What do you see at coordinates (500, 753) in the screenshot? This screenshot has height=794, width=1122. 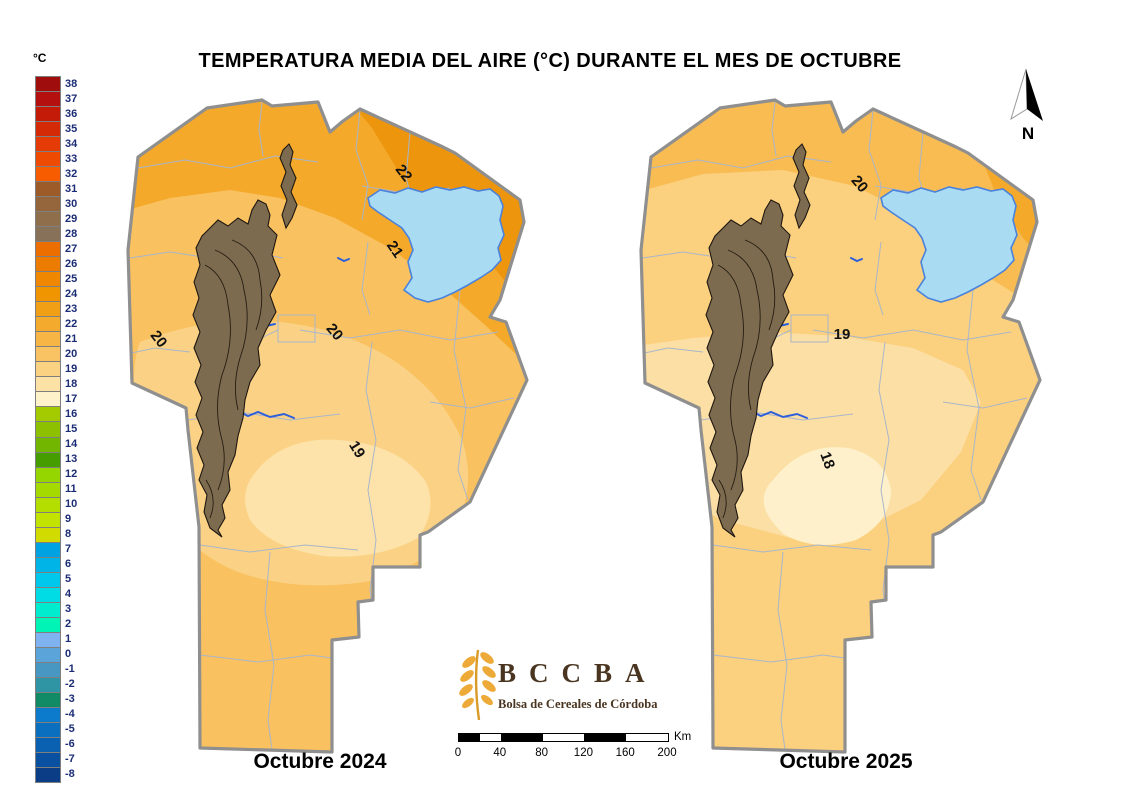 I see `scale-bar-tick-40: 40` at bounding box center [500, 753].